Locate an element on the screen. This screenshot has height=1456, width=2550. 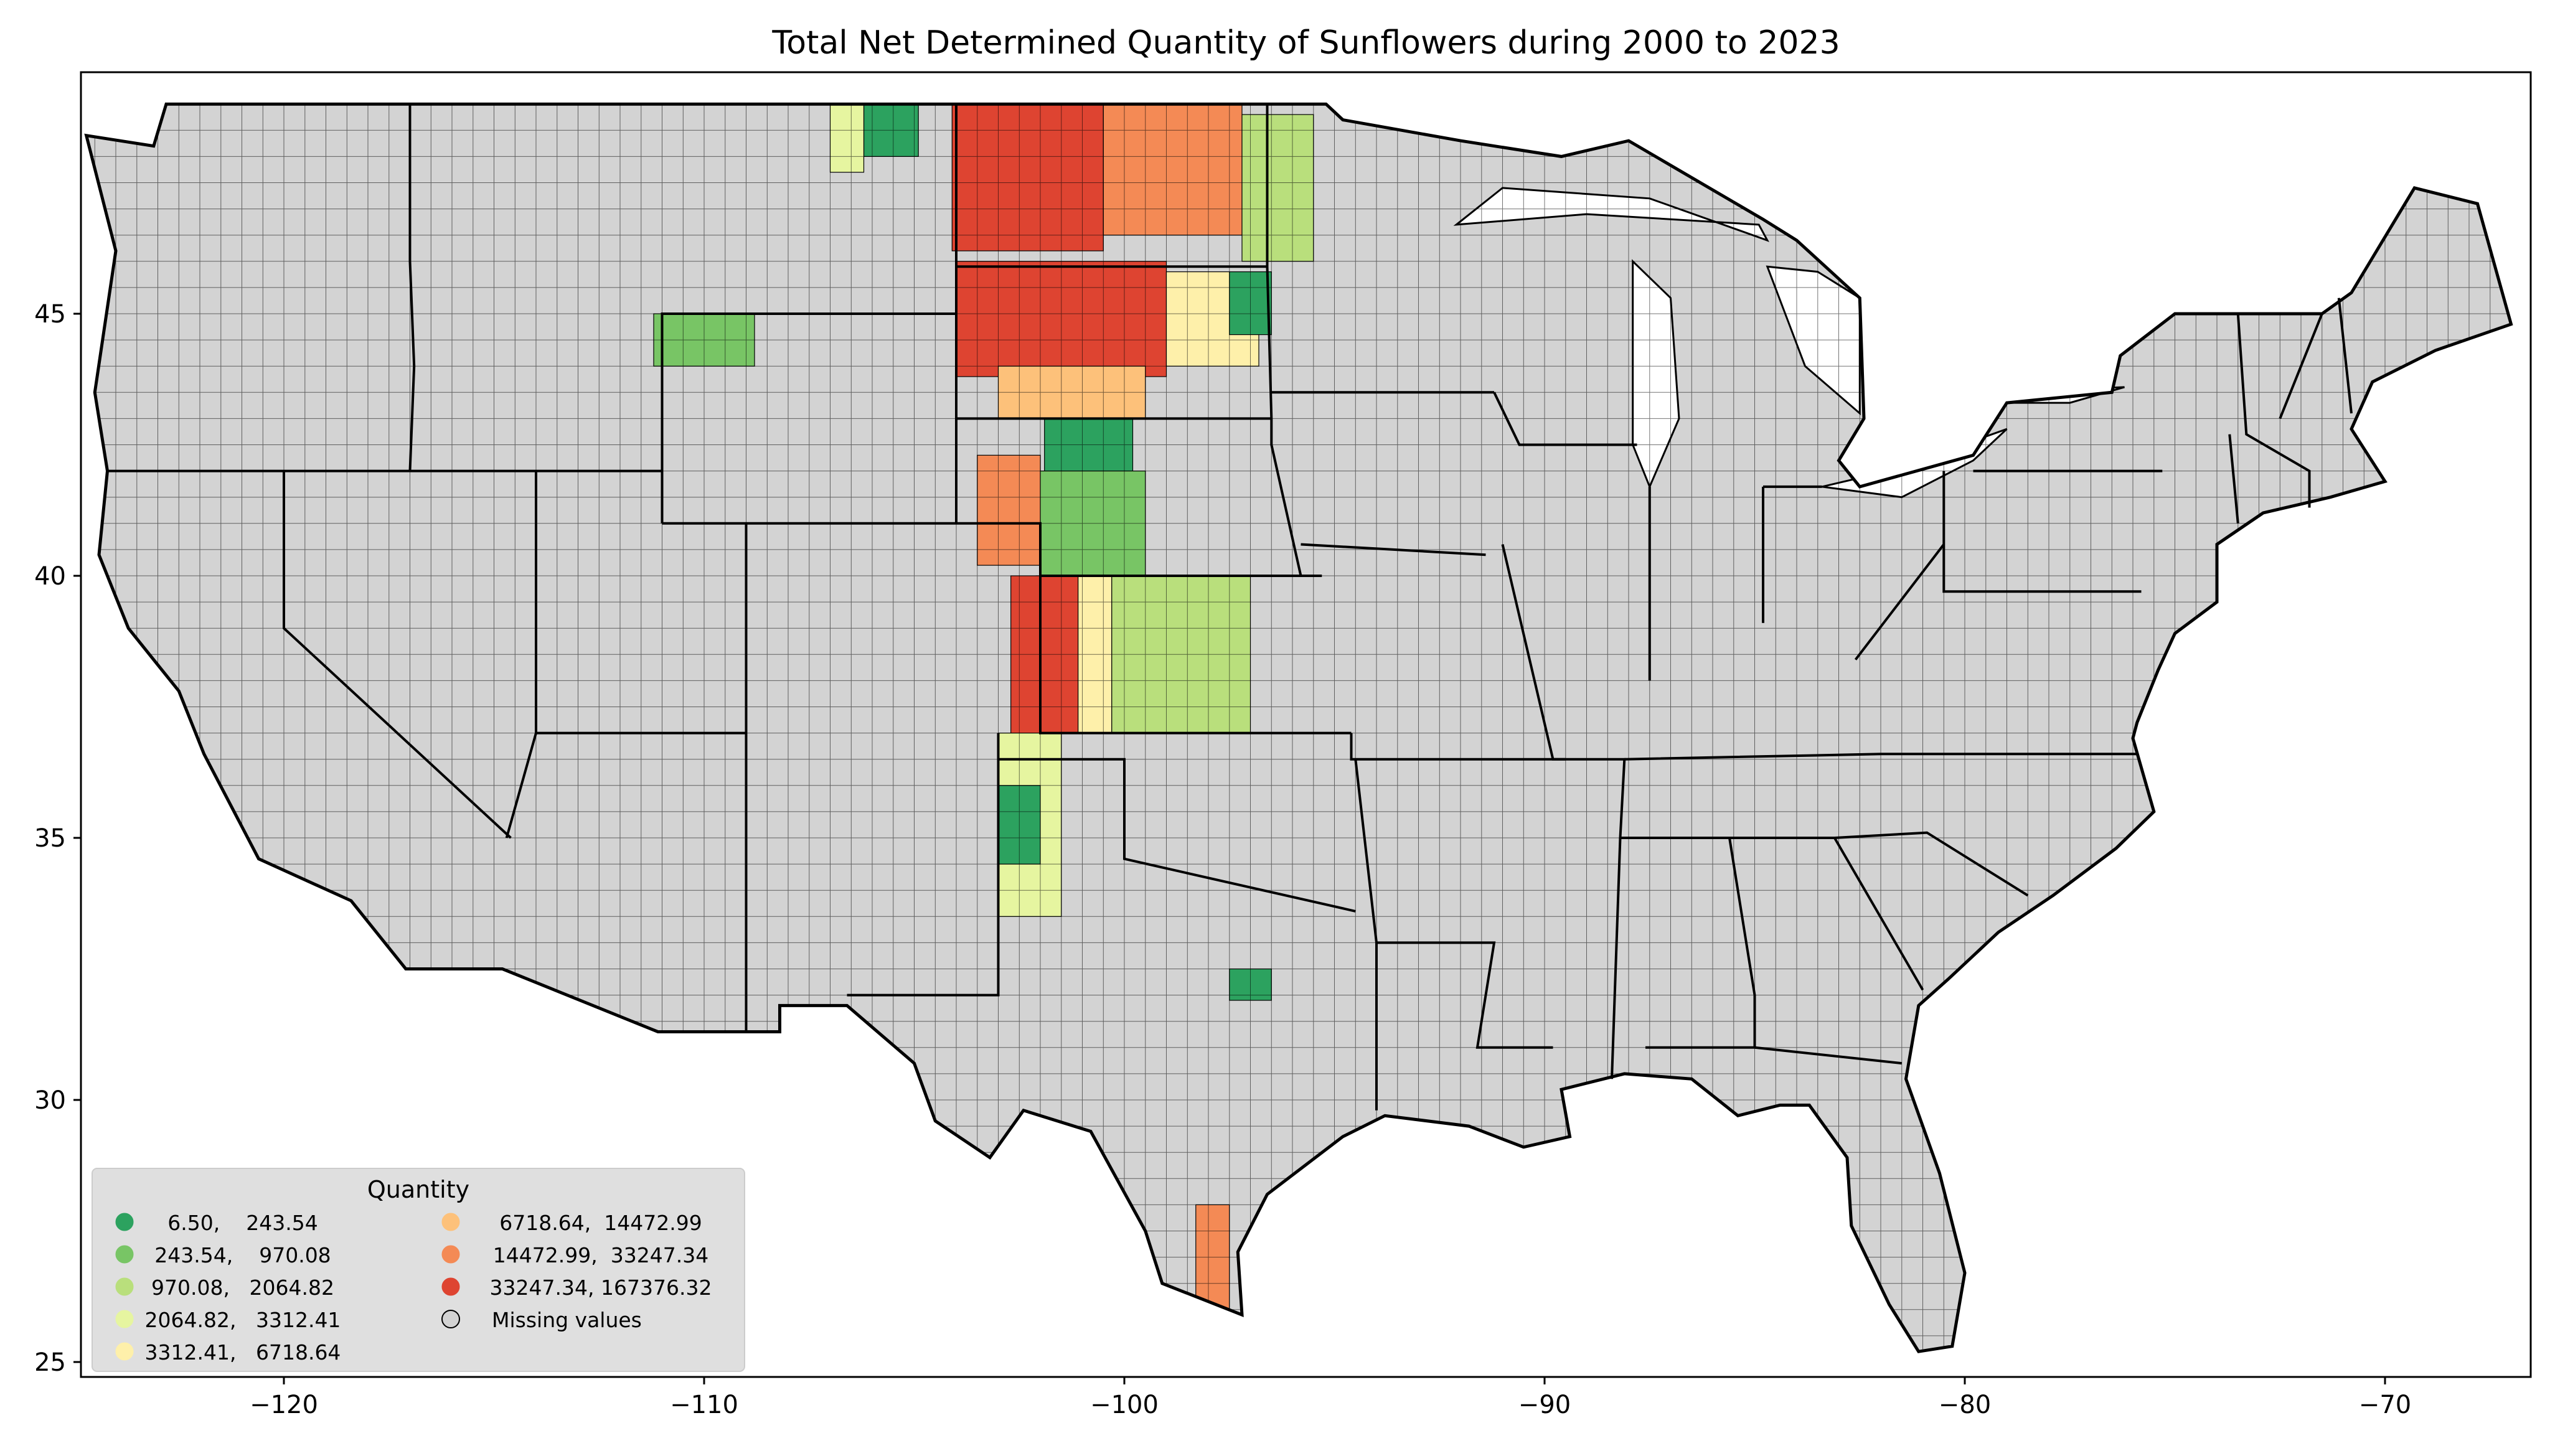
x-tick: −110 is located at coordinates (704, 1398).